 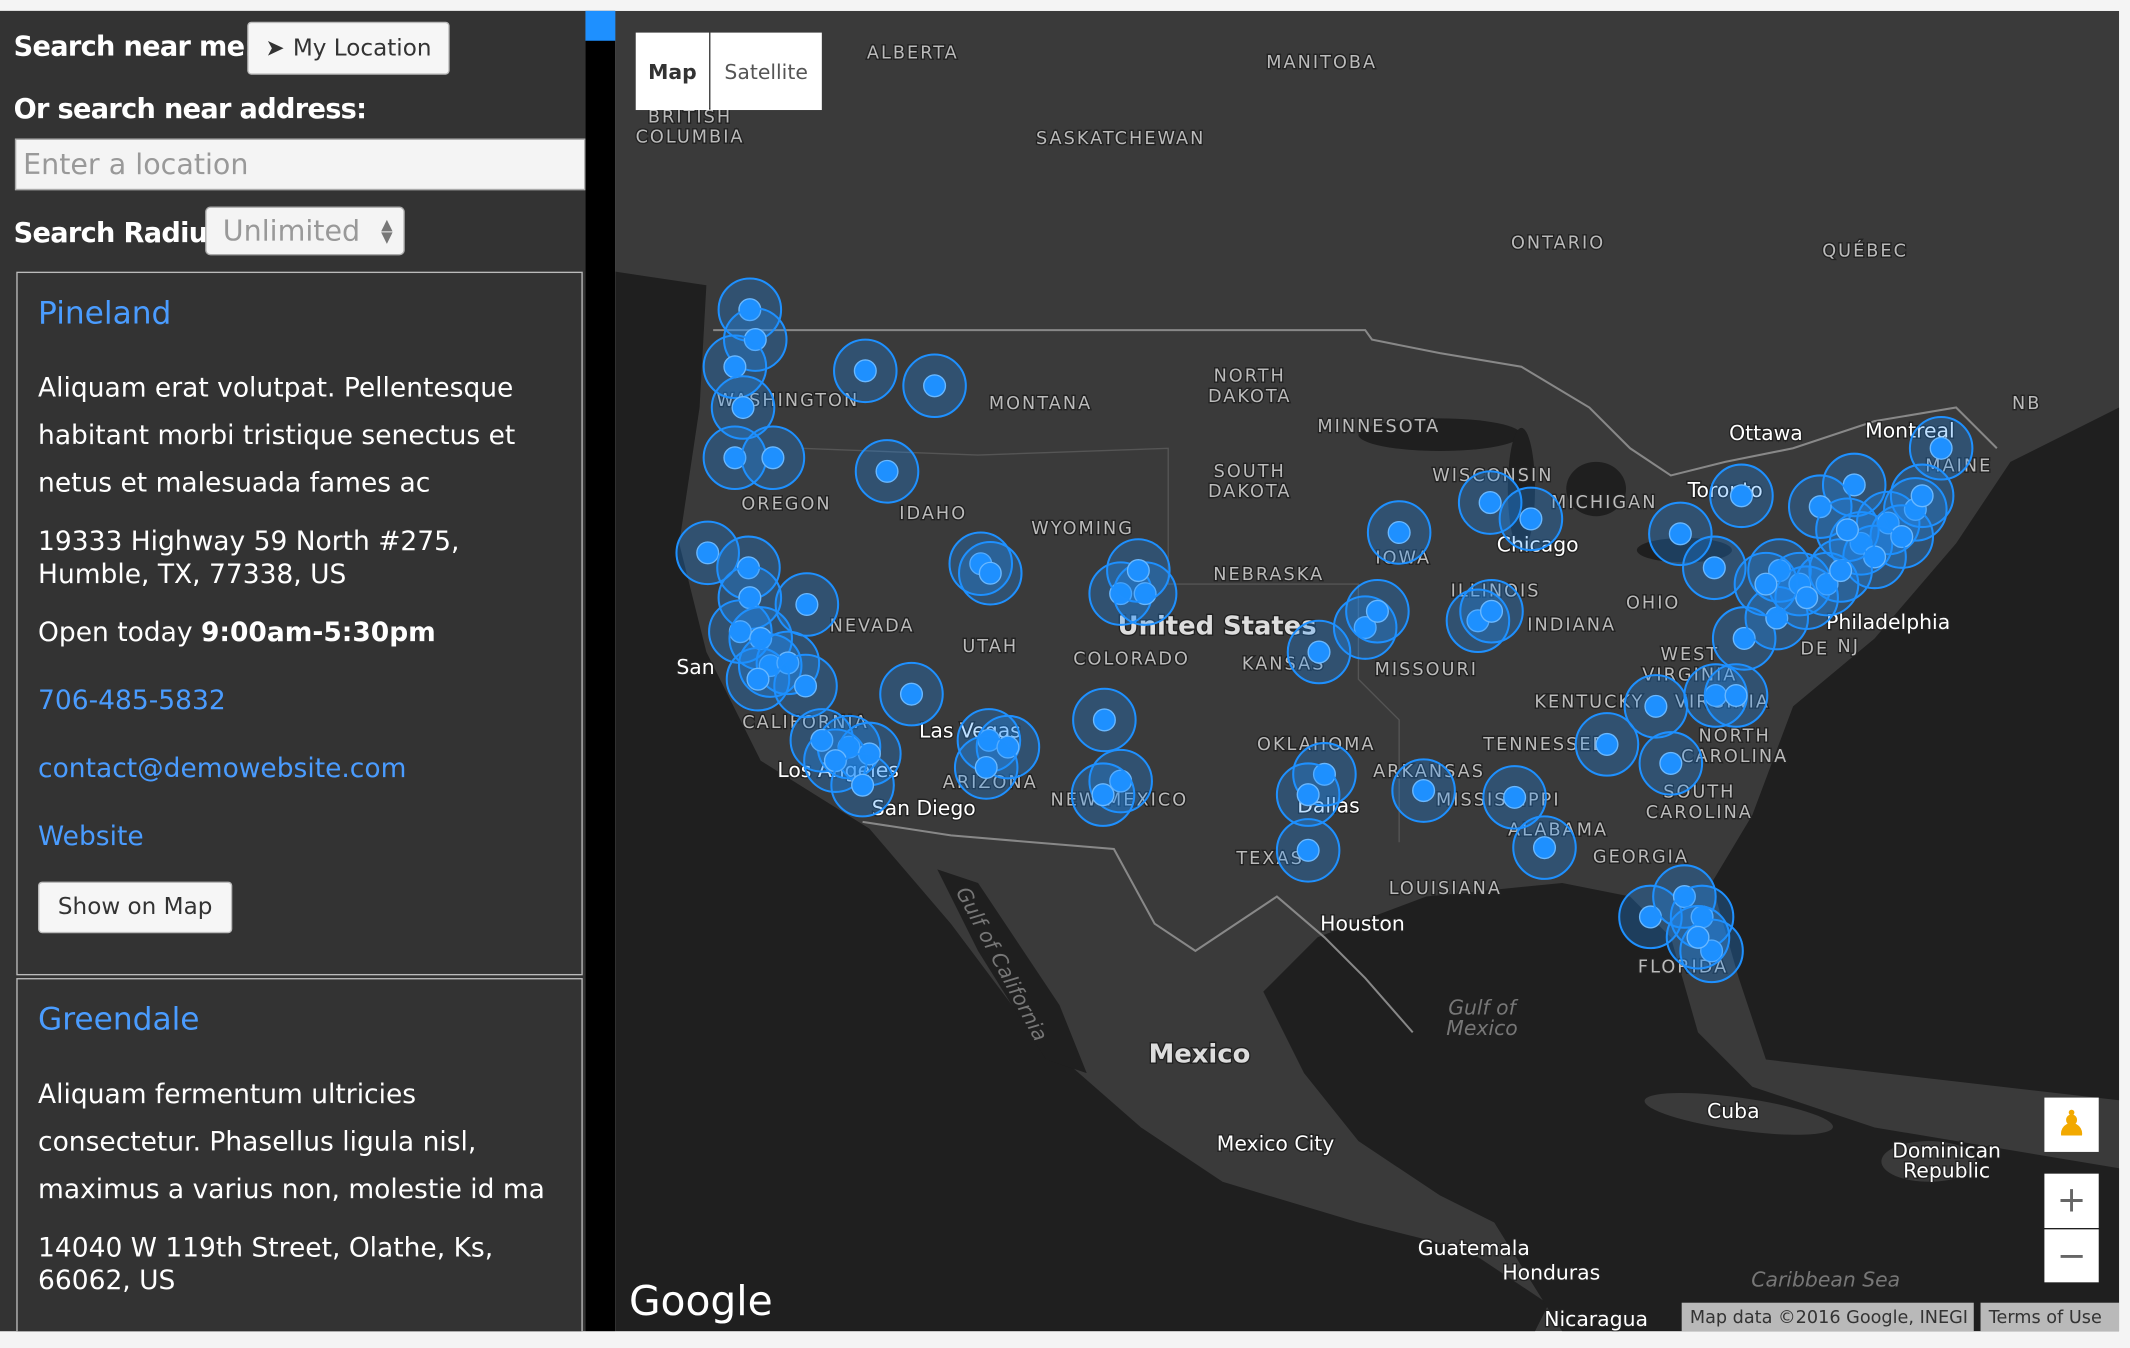 I want to click on radius-value: Unlimited, so click(x=291, y=231).